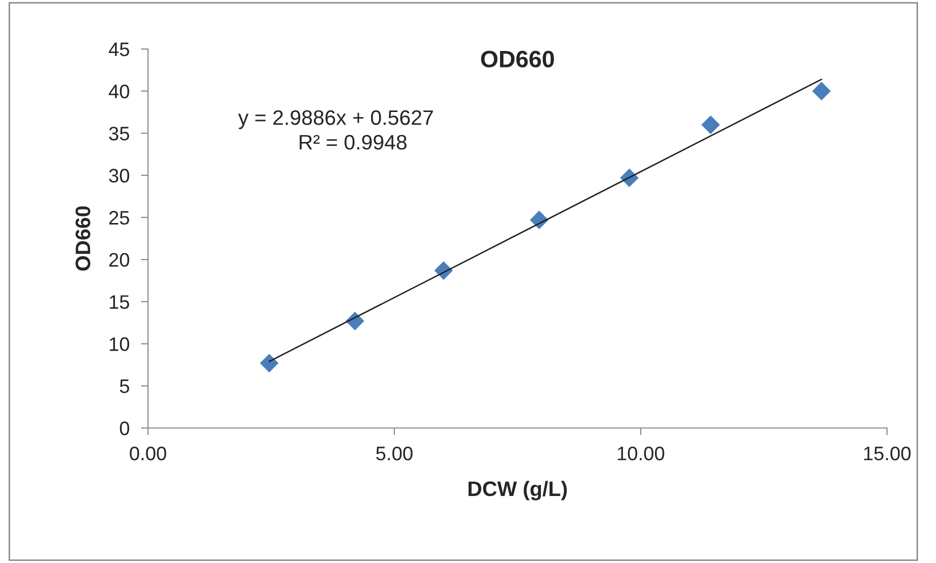 Image resolution: width=936 pixels, height=563 pixels. What do you see at coordinates (119, 260) in the screenshot?
I see `y-tick-label: 20` at bounding box center [119, 260].